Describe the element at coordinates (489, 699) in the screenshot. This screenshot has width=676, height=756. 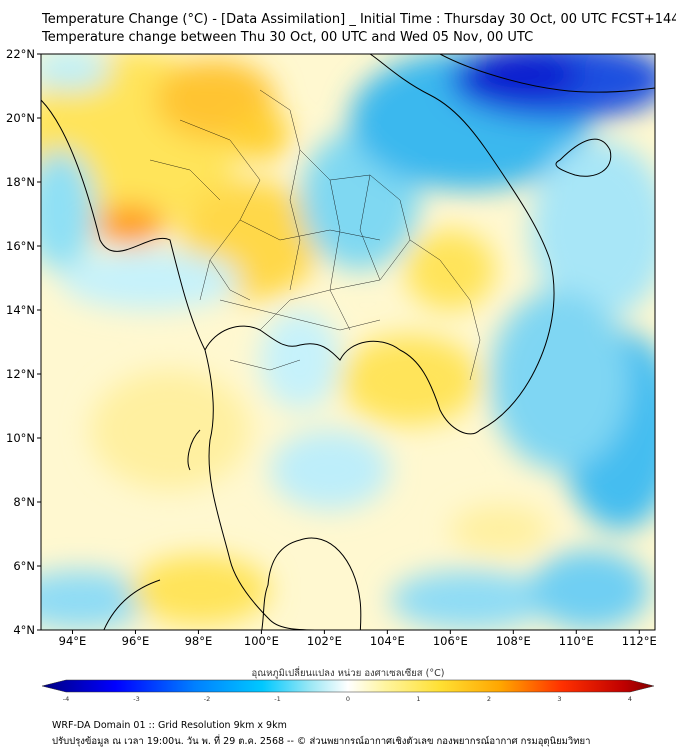
I see `colorbar-tick-label: 2` at that location.